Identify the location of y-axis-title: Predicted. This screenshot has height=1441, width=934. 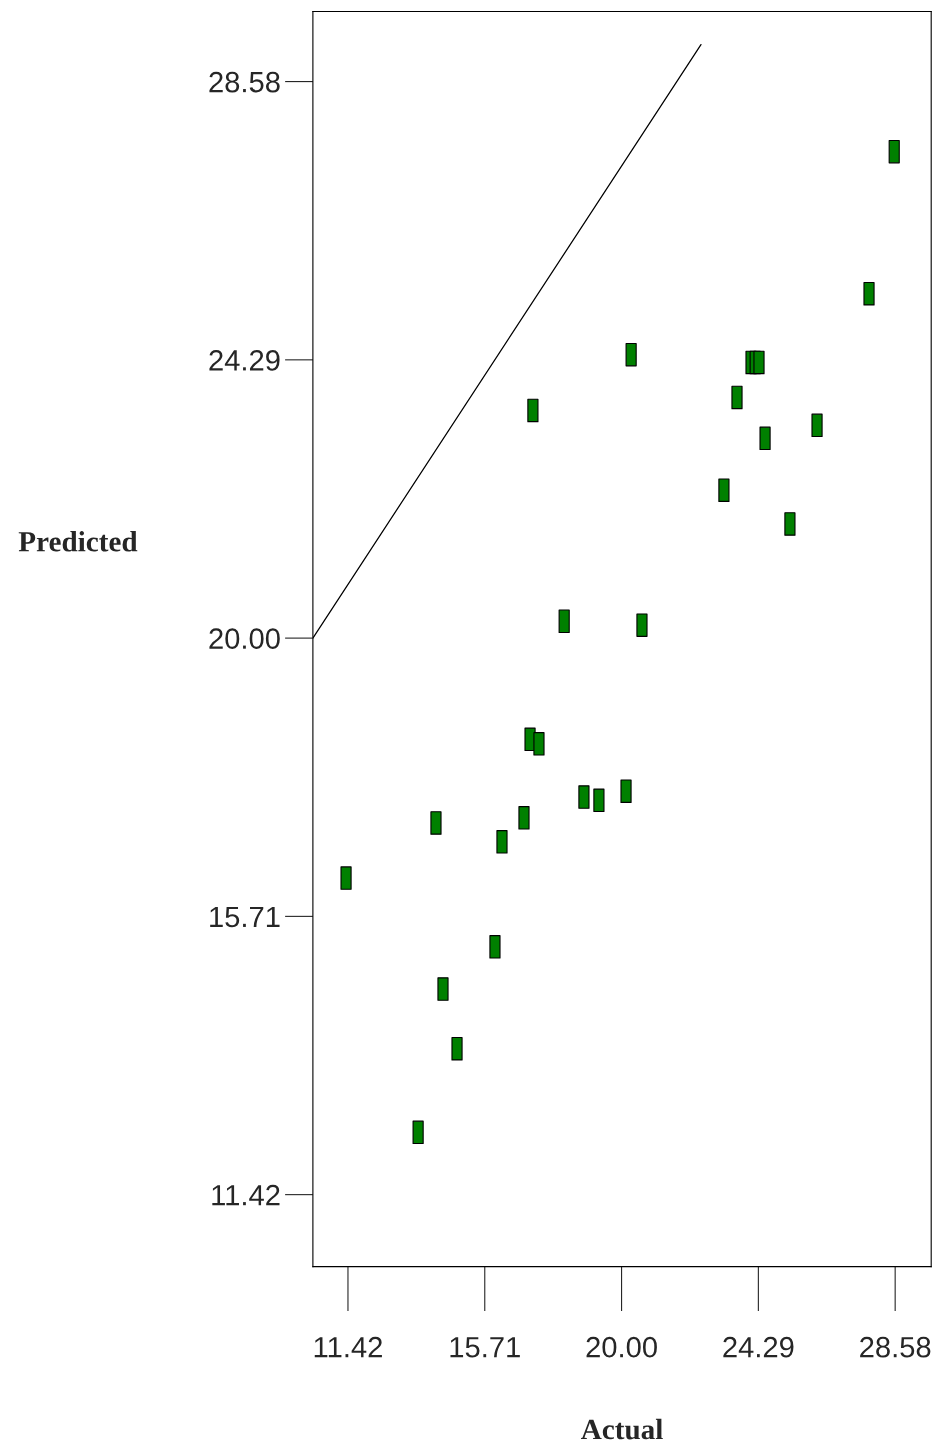
(78, 541).